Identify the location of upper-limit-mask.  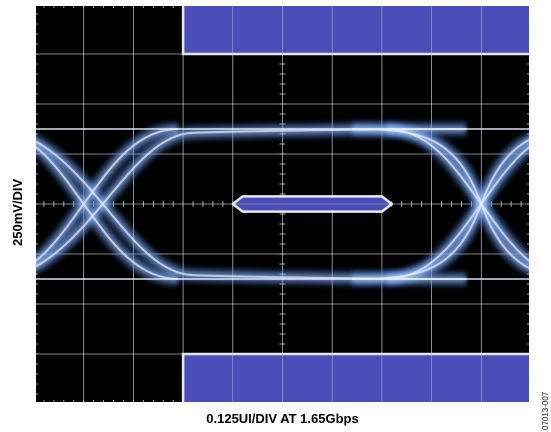
(356, 30).